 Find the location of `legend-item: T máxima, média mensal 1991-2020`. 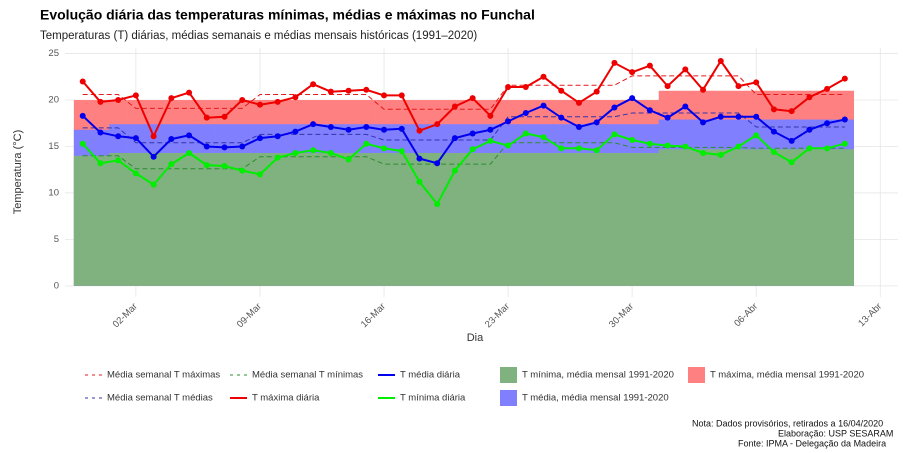

legend-item: T máxima, média mensal 1991-2020 is located at coordinates (776, 375).